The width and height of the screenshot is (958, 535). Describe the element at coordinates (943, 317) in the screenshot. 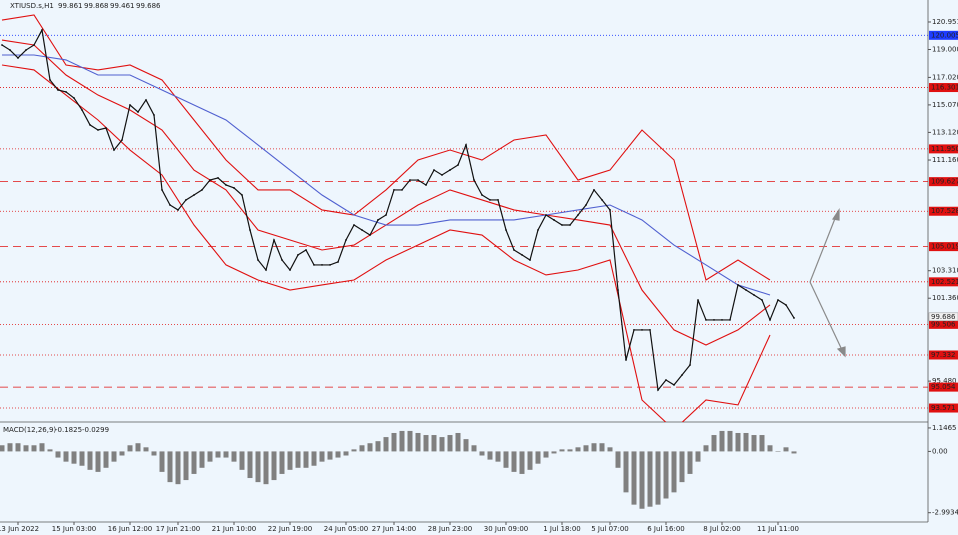

I see `last-price-label: 99.686` at that location.